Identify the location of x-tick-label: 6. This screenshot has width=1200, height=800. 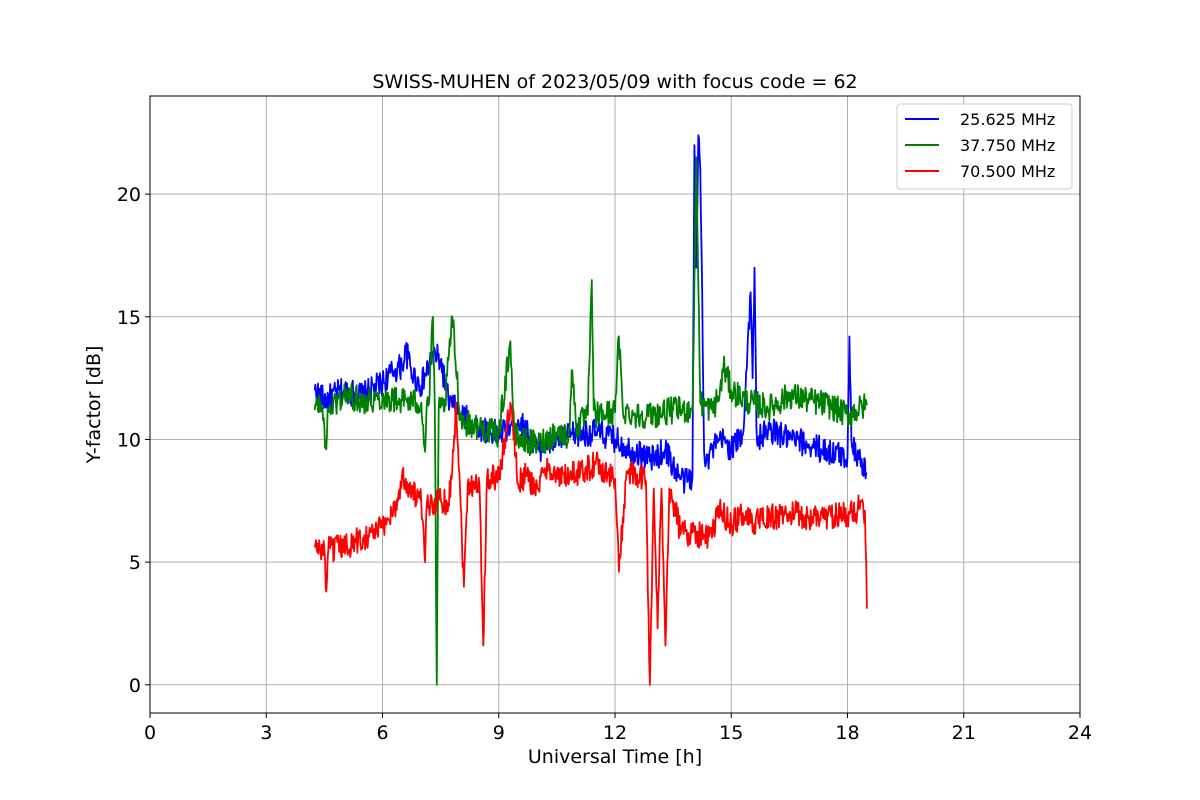
(382, 733).